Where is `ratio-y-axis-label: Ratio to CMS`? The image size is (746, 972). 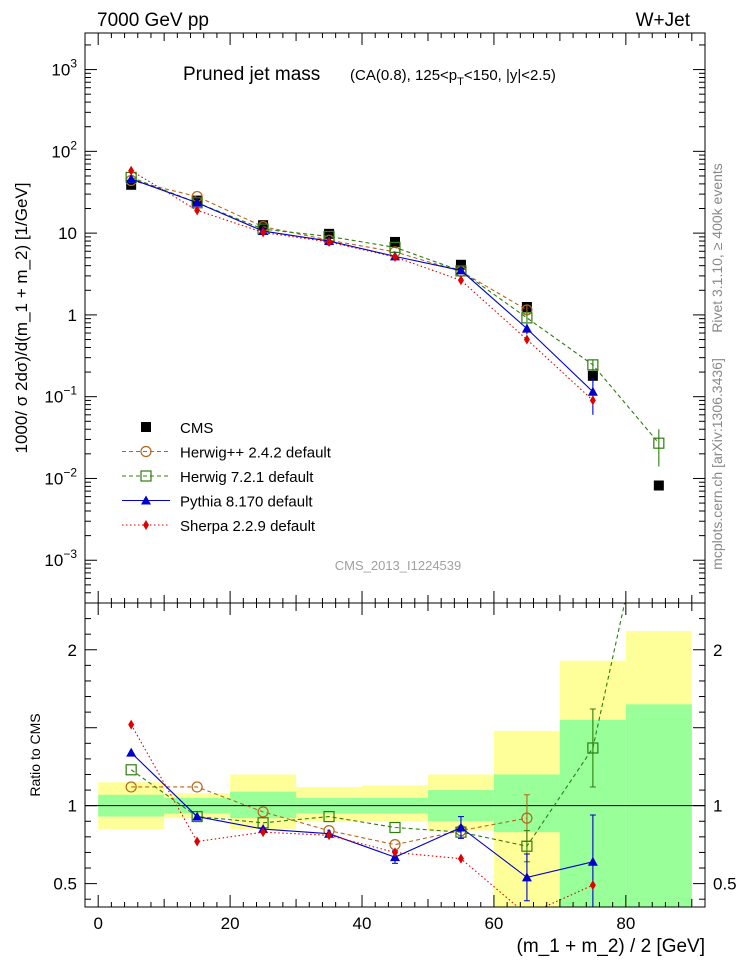
ratio-y-axis-label: Ratio to CMS is located at coordinates (35, 754).